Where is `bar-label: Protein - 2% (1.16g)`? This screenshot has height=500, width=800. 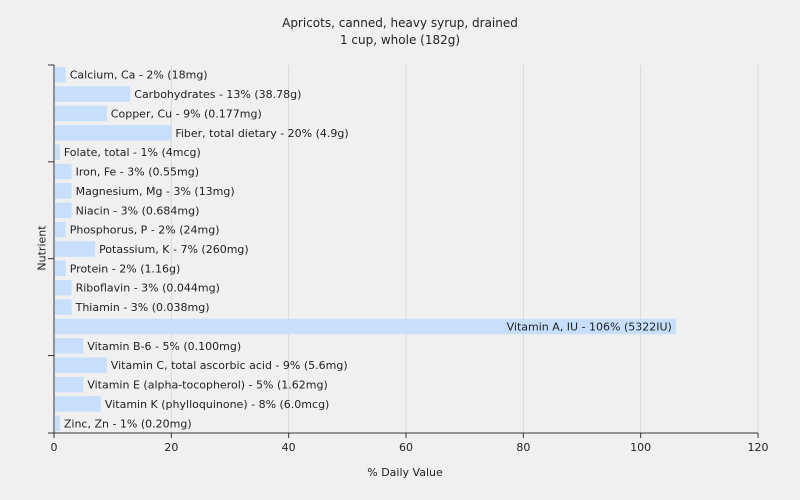
bar-label: Protein - 2% (1.16g) is located at coordinates (125, 268).